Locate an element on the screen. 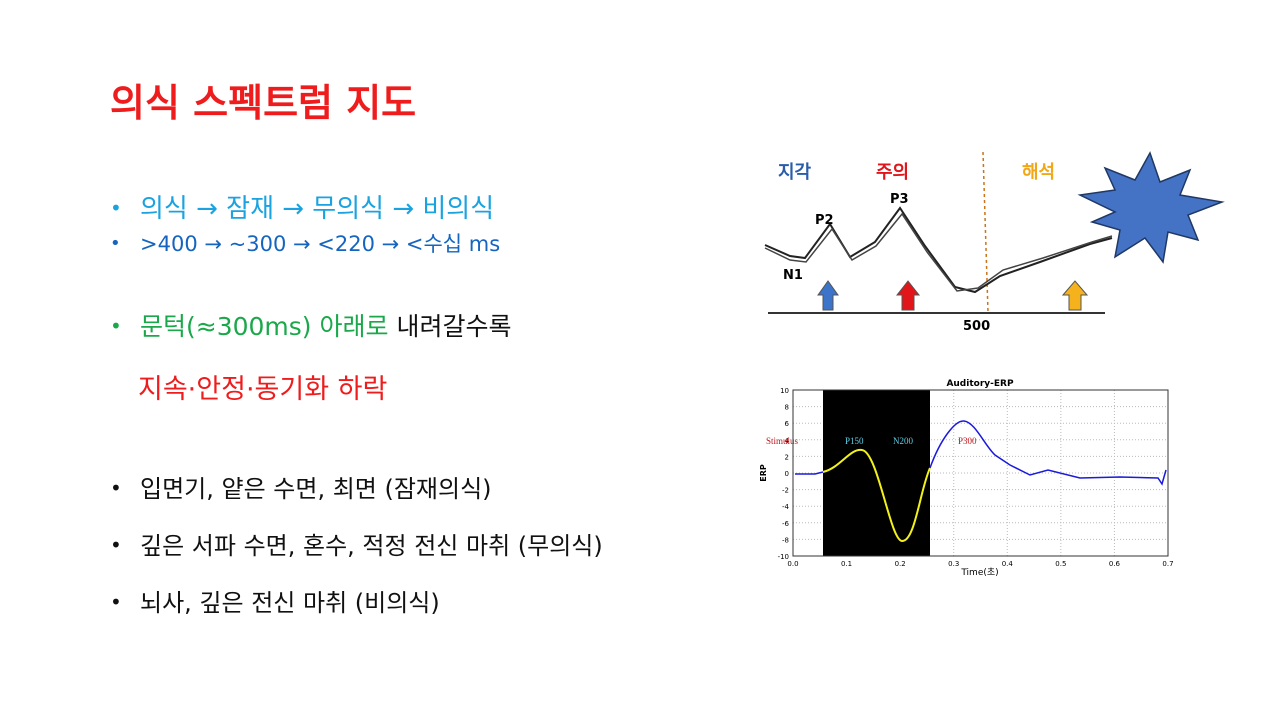  y-tick-label: 0 is located at coordinates (787, 474).